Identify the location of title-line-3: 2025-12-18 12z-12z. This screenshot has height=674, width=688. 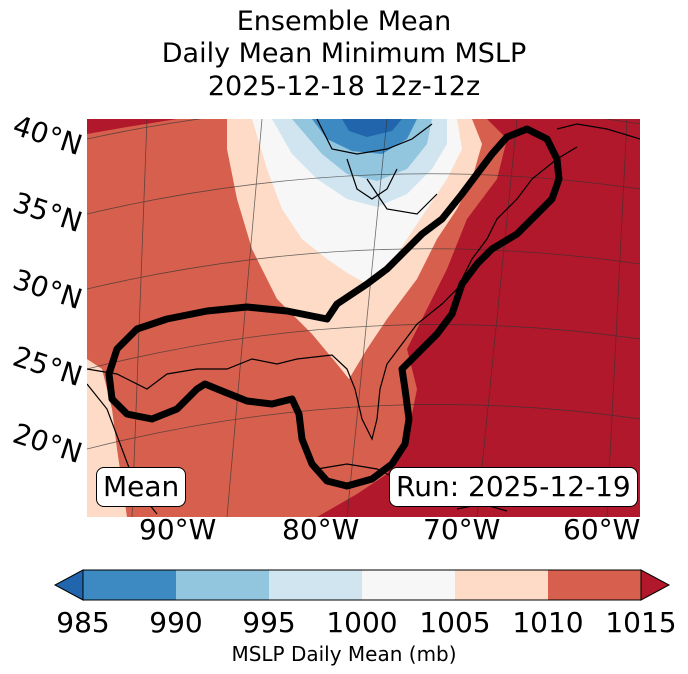
(344, 86).